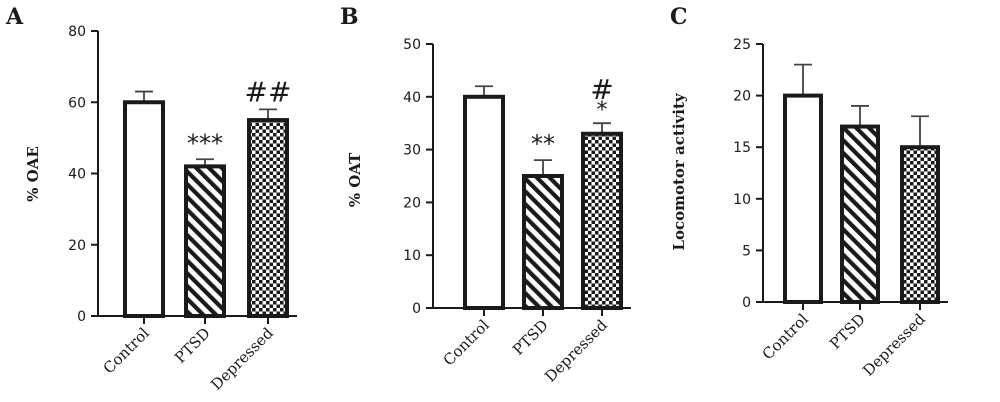 The height and width of the screenshot is (402, 1000). I want to click on plot-area: *** ##, so click(207, 196).